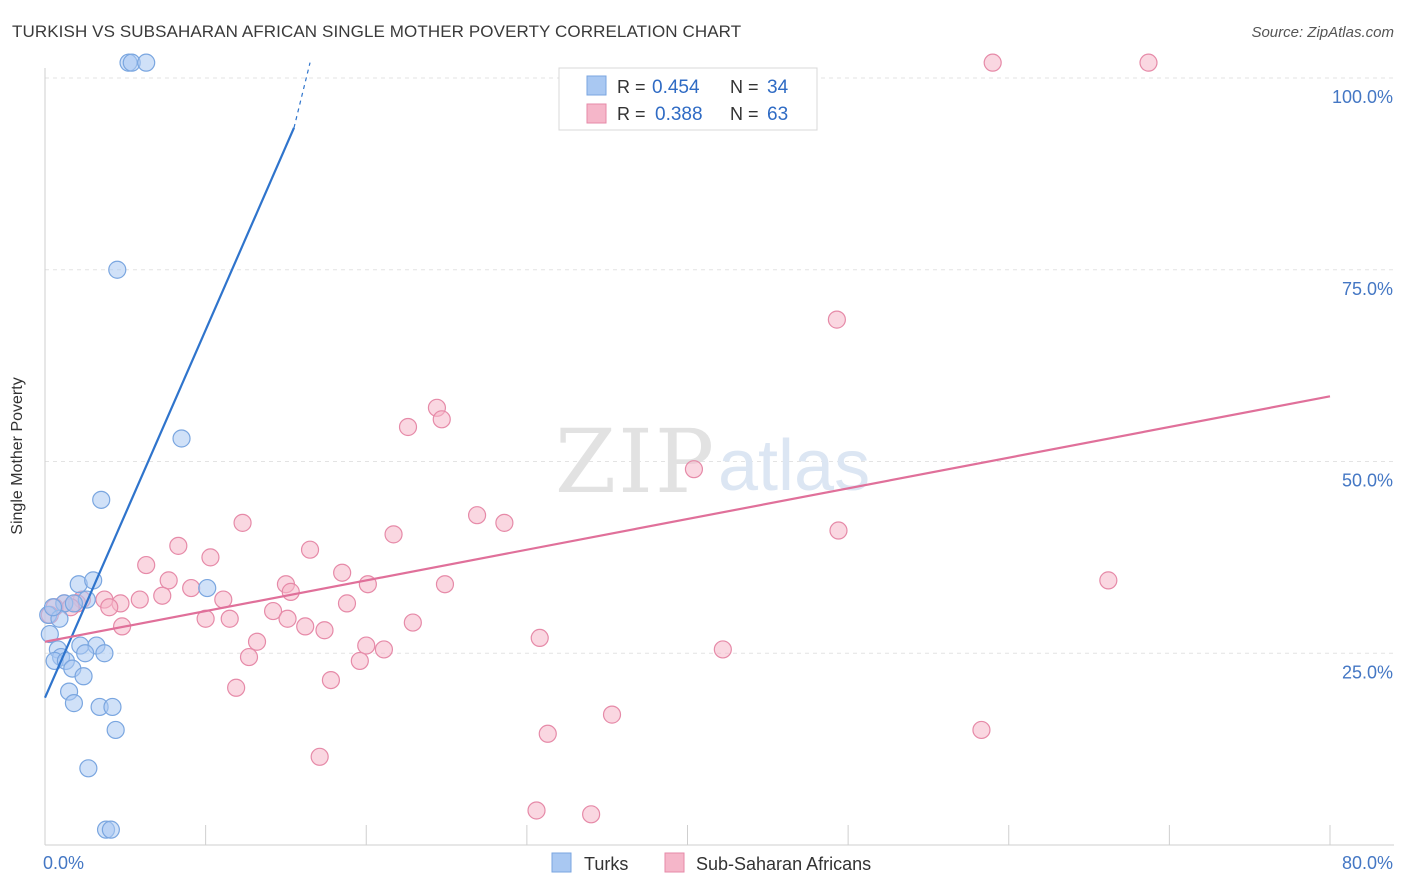 The width and height of the screenshot is (1406, 892). Describe the element at coordinates (768, 835) in the screenshot. I see `x-tick-marks` at that location.